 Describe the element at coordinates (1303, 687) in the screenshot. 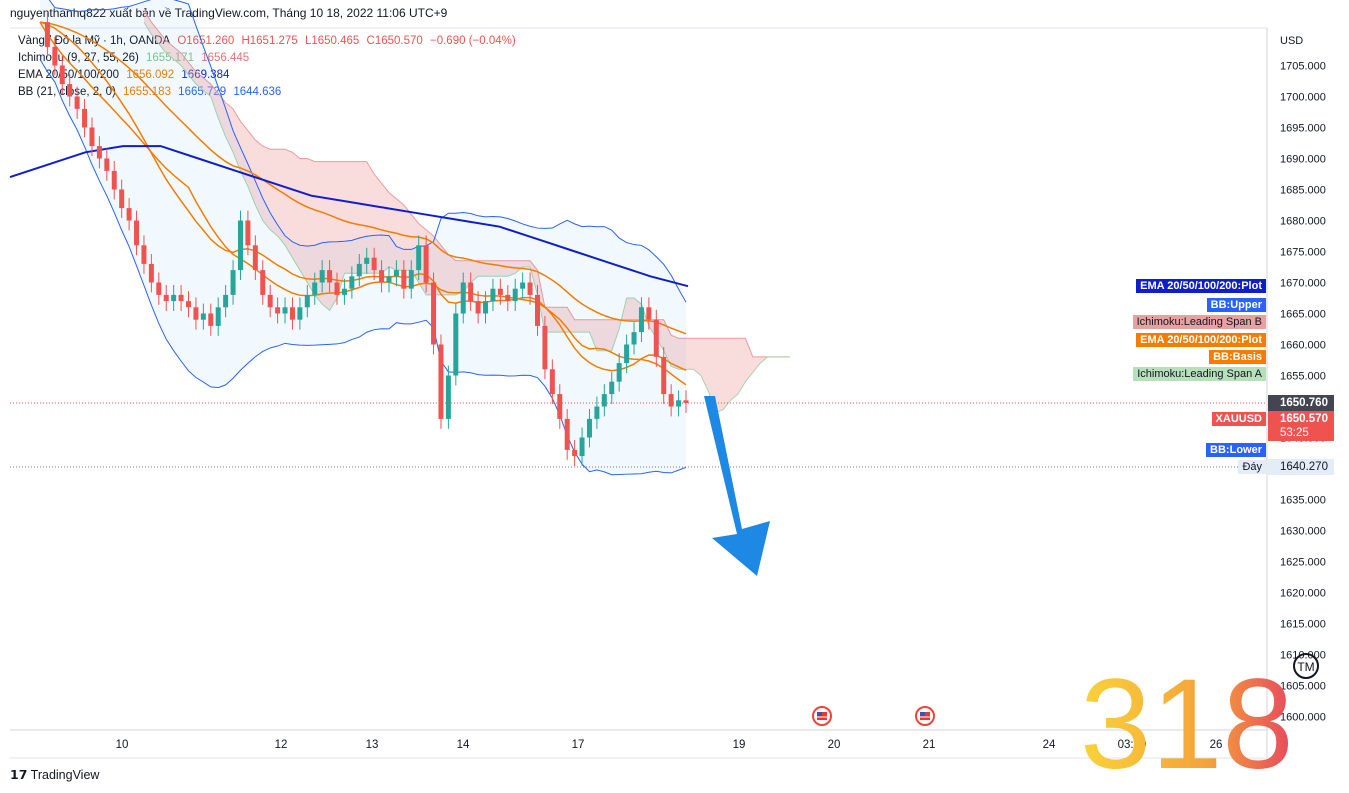

I see `price-tick-label: 1605.000` at that location.